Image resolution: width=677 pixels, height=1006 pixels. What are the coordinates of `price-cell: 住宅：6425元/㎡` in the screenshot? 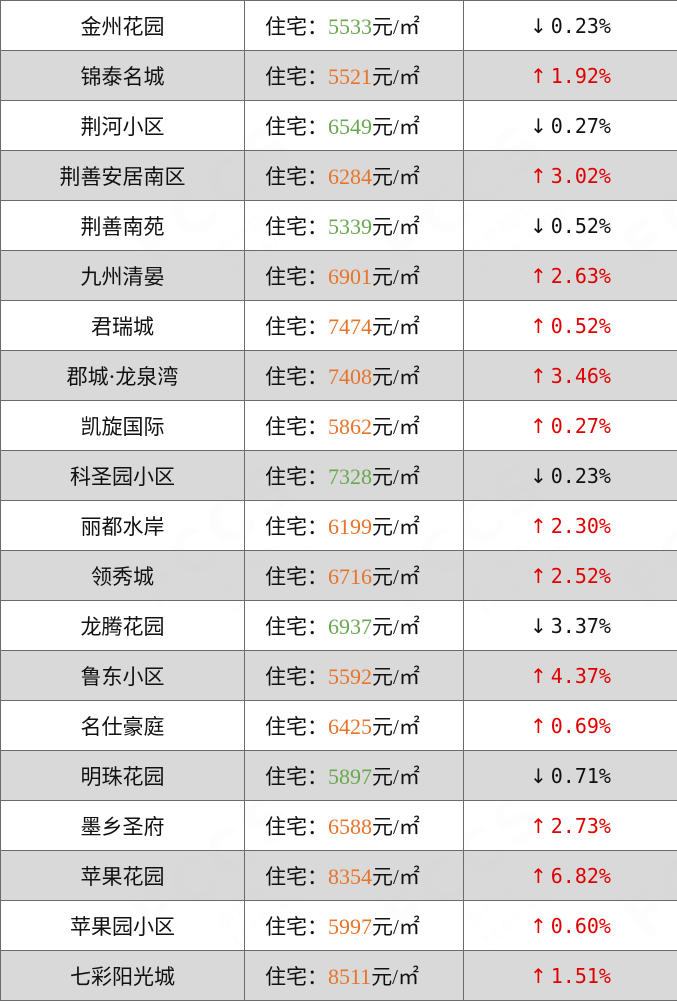 It's located at (354, 725).